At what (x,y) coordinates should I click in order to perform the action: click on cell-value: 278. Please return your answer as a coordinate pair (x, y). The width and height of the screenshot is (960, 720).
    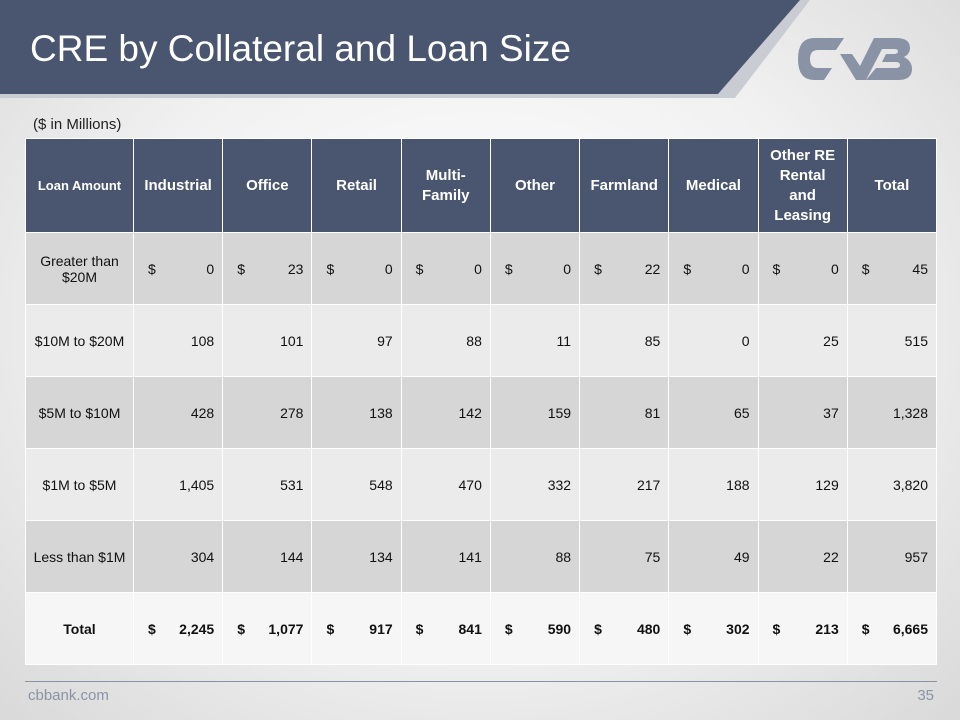
    Looking at the image, I should click on (292, 412).